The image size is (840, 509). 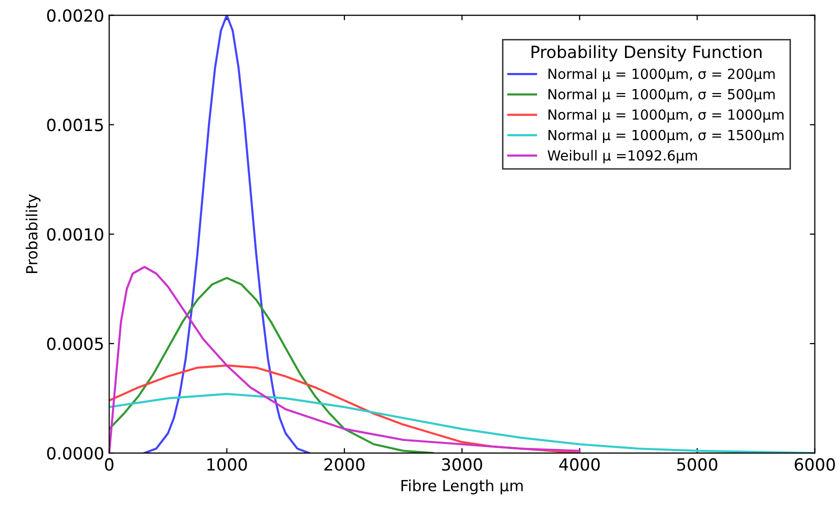 What do you see at coordinates (666, 116) in the screenshot?
I see `legend-label: Normal μ = 1000μm, σ = 1000μm` at bounding box center [666, 116].